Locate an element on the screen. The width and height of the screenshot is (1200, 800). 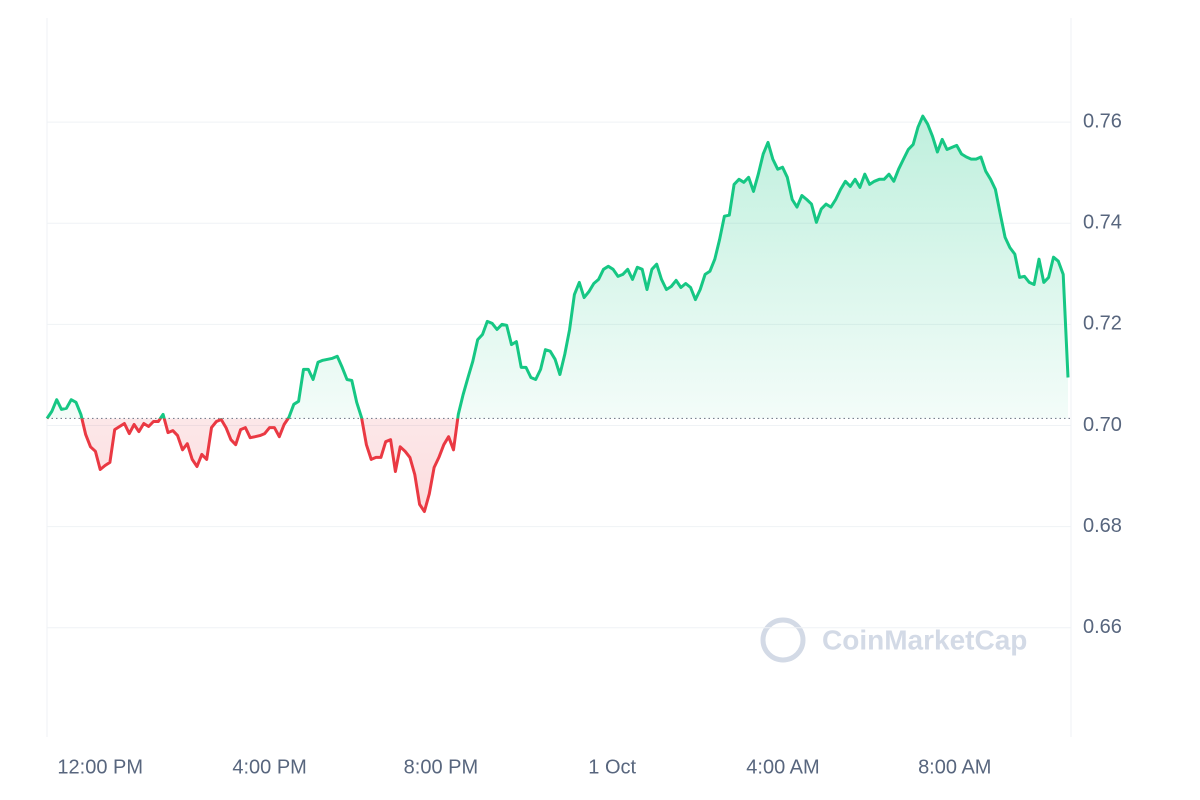
y-tick-label: 0.74 is located at coordinates (1102, 223).